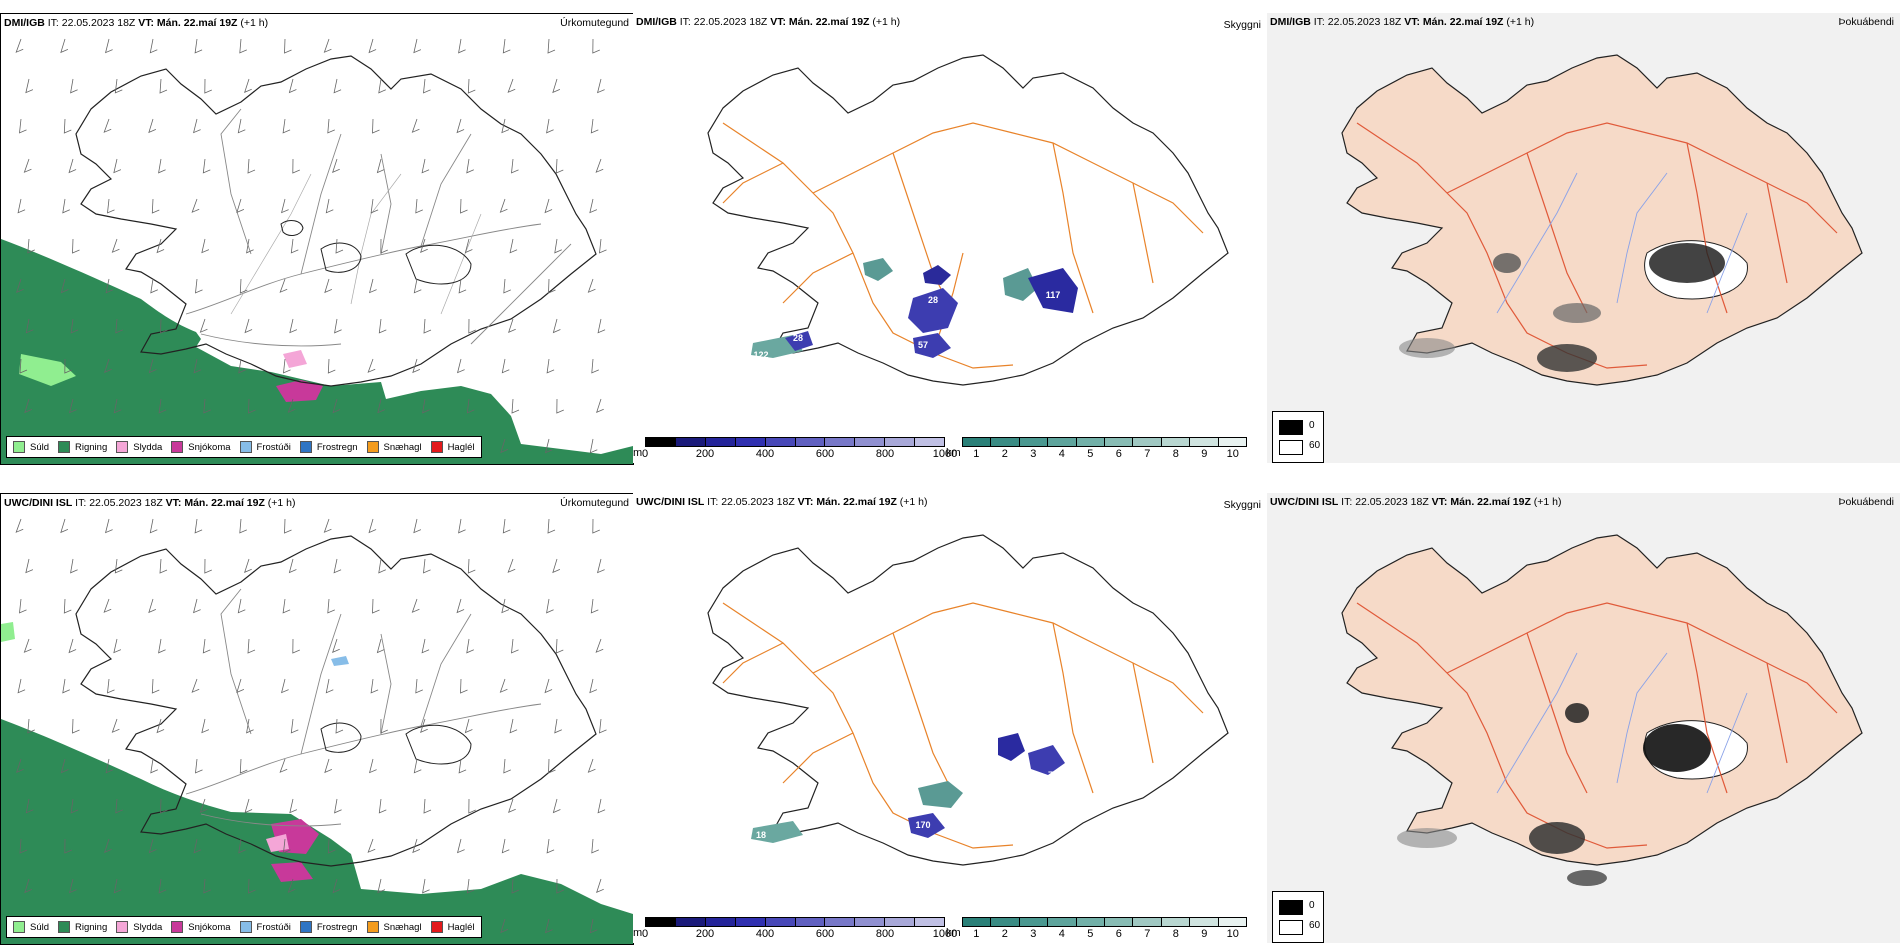 The width and height of the screenshot is (1900, 950). What do you see at coordinates (396, 743) in the screenshot?
I see `glacier-outline` at bounding box center [396, 743].